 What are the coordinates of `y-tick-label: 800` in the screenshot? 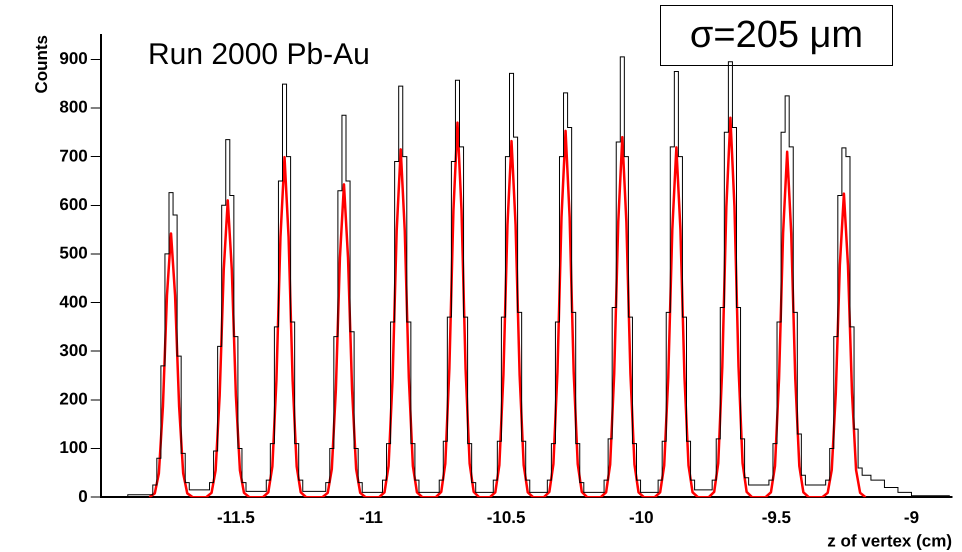 It's located at (73, 107).